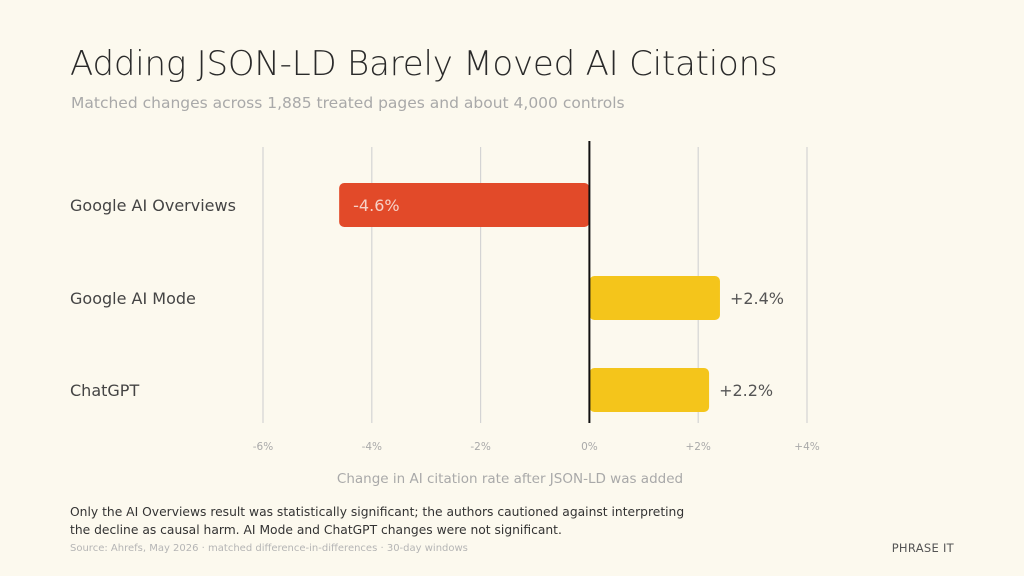 The image size is (1024, 576). Describe the element at coordinates (589, 447) in the screenshot. I see `x-tick-label: 0%` at that location.